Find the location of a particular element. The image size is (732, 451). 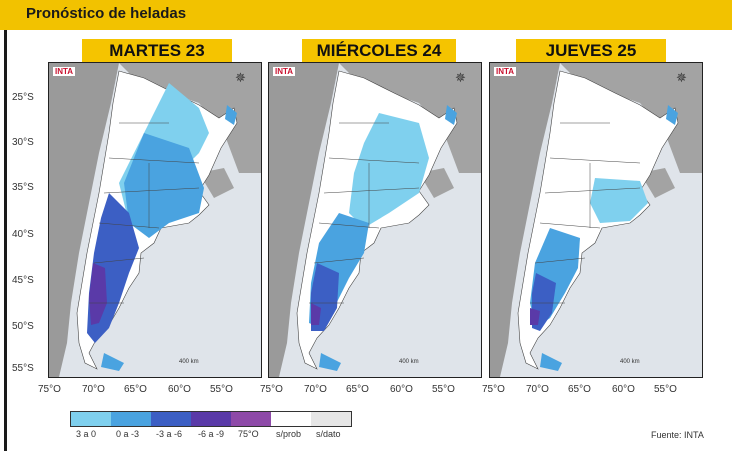

left-rule is located at coordinates (5, 240).